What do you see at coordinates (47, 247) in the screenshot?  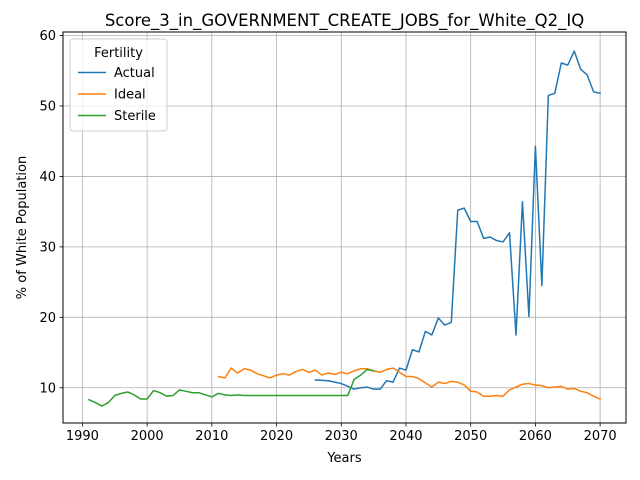 I see `y-tick-label: 30` at bounding box center [47, 247].